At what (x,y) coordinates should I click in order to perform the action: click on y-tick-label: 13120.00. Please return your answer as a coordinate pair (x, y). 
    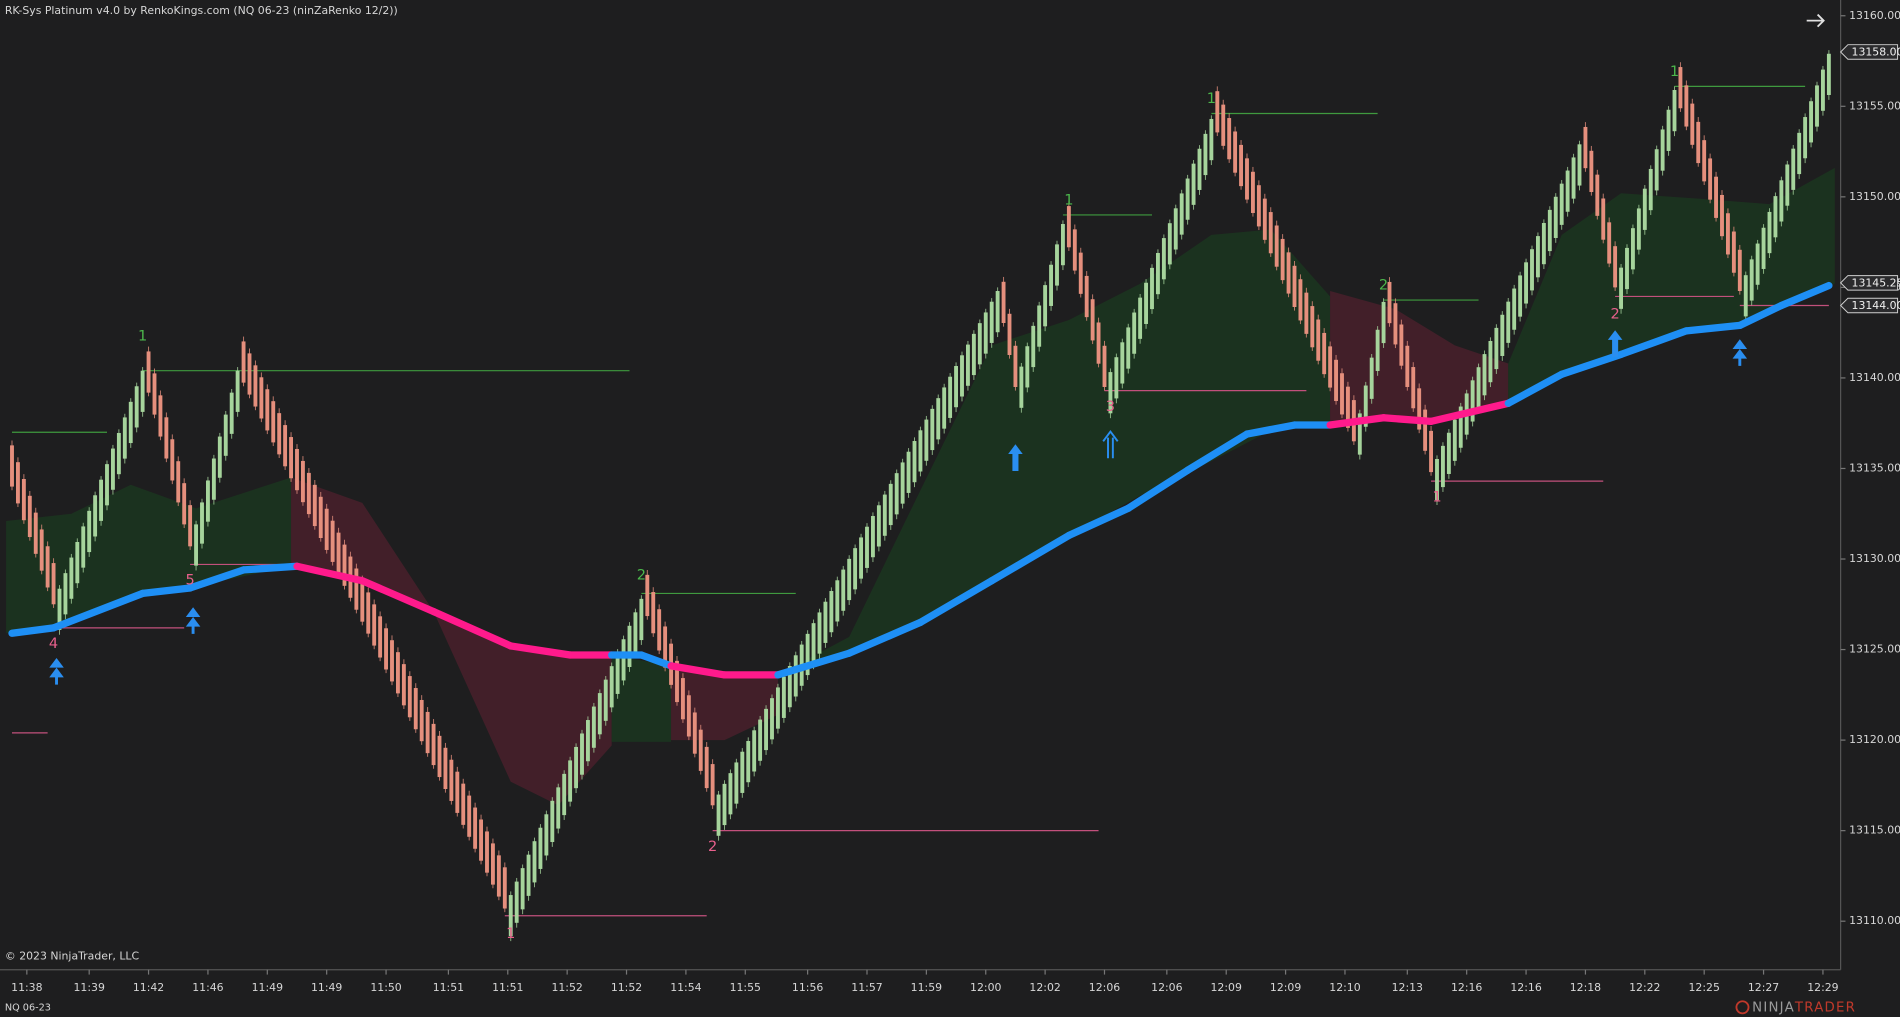
    Looking at the image, I should click on (1874, 739).